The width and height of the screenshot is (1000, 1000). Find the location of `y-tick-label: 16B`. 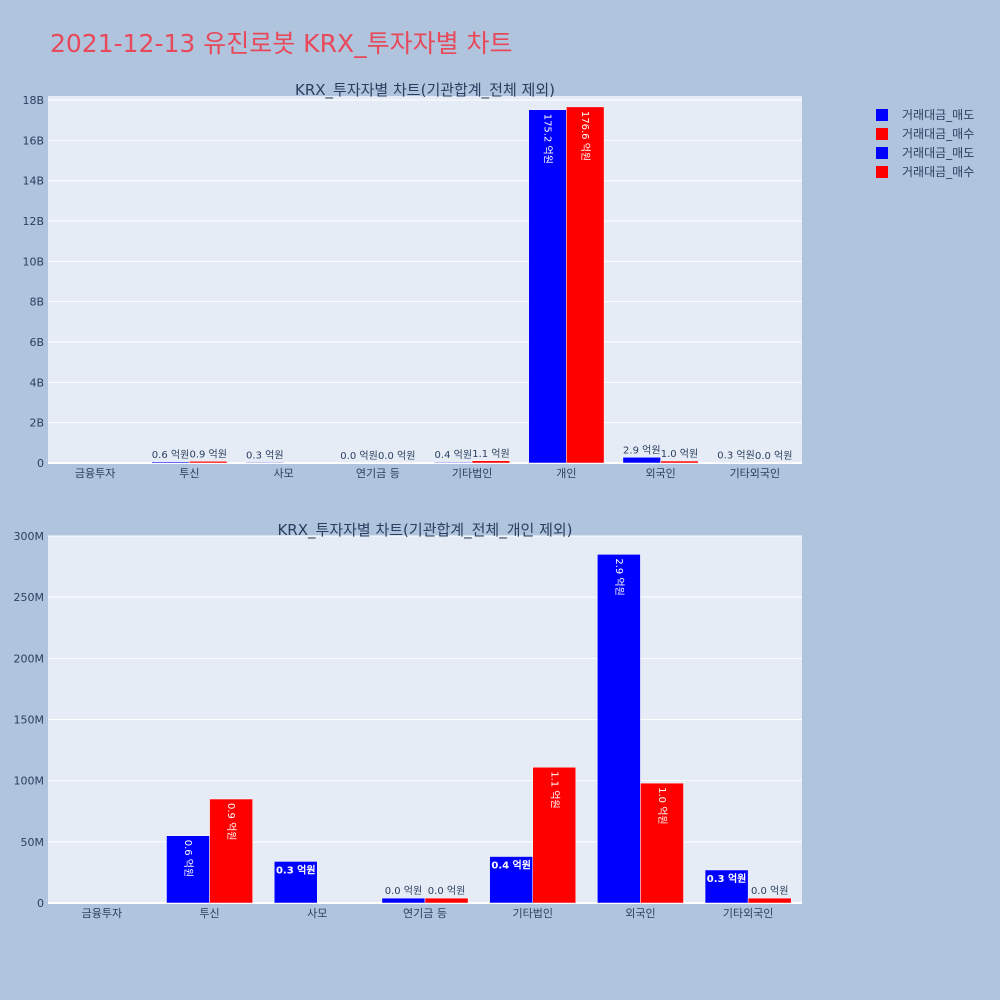

y-tick-label: 16B is located at coordinates (33, 140).